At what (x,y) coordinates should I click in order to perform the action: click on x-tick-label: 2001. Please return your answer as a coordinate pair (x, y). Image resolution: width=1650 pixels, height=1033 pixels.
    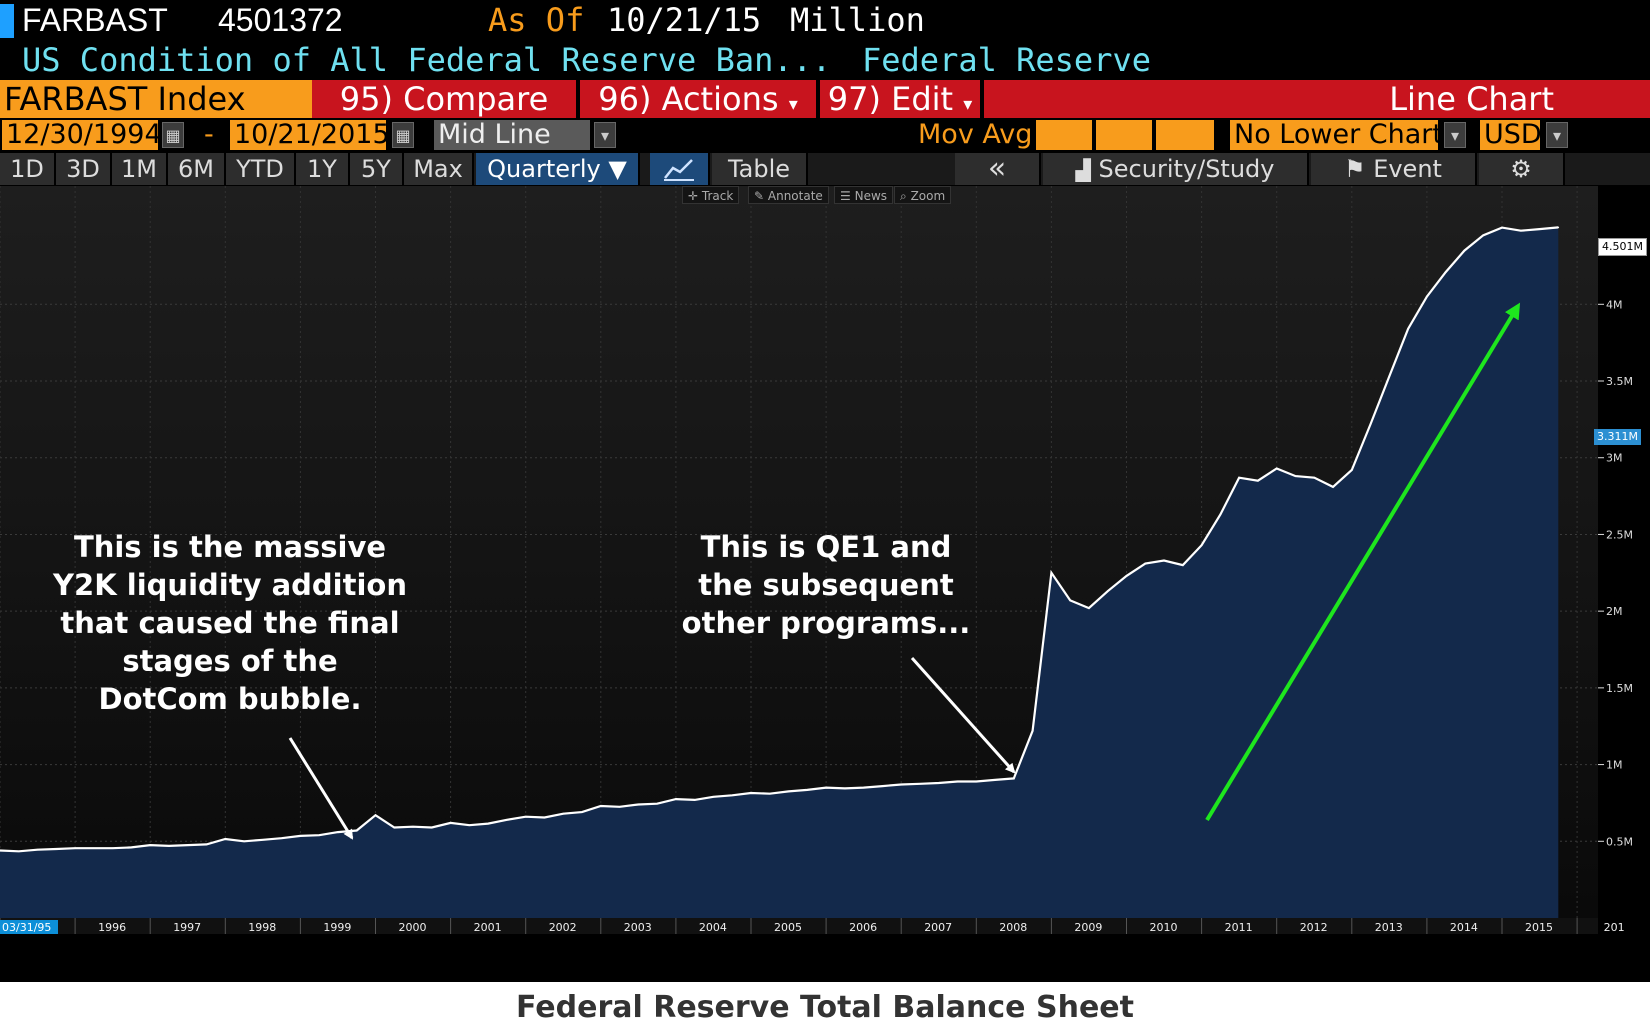
    Looking at the image, I should click on (488, 927).